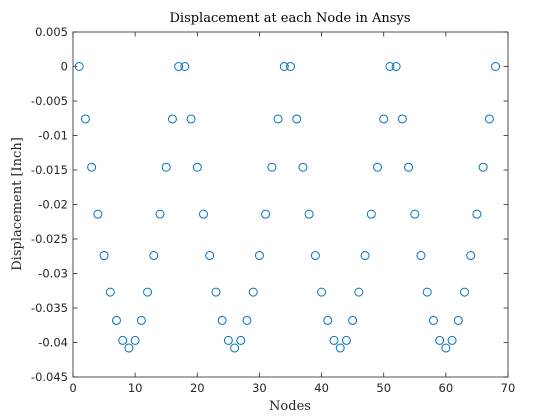  Describe the element at coordinates (17, 204) in the screenshot. I see `y-axis-label: Displacement [Inch]` at that location.